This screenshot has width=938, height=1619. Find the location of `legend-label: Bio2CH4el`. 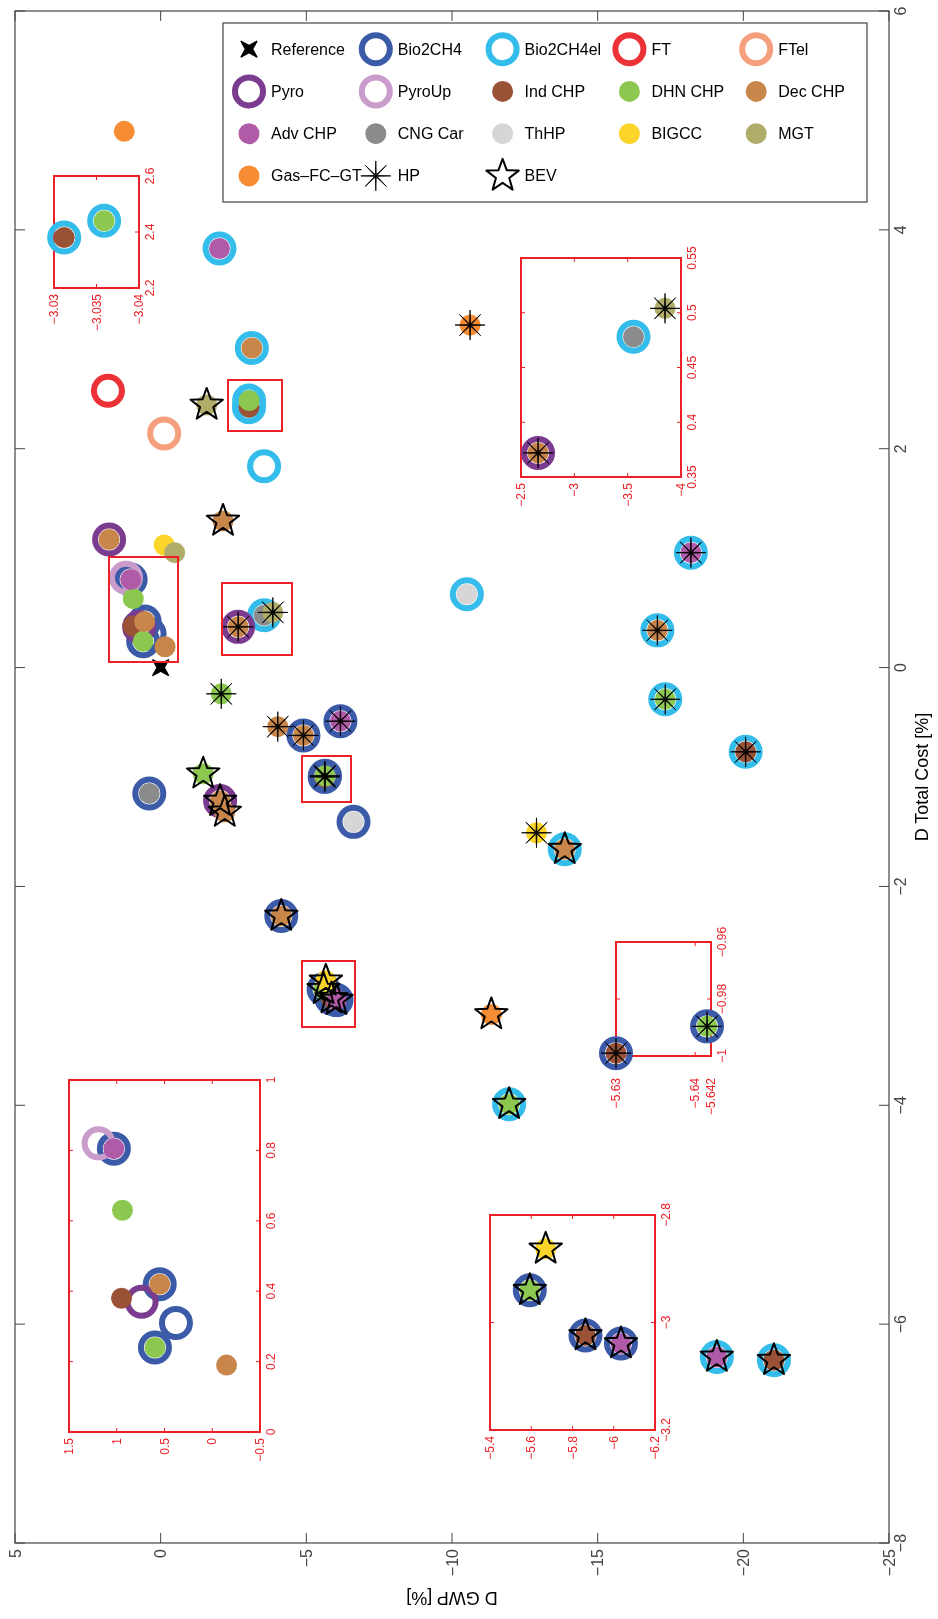

legend-label: Bio2CH4el is located at coordinates (563, 49).